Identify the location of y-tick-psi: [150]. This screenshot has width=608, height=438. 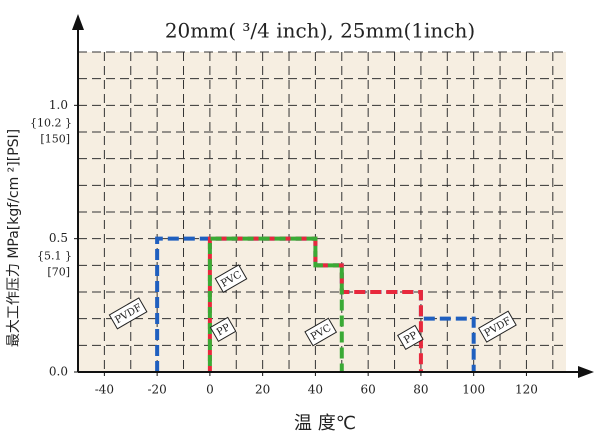
(55, 138).